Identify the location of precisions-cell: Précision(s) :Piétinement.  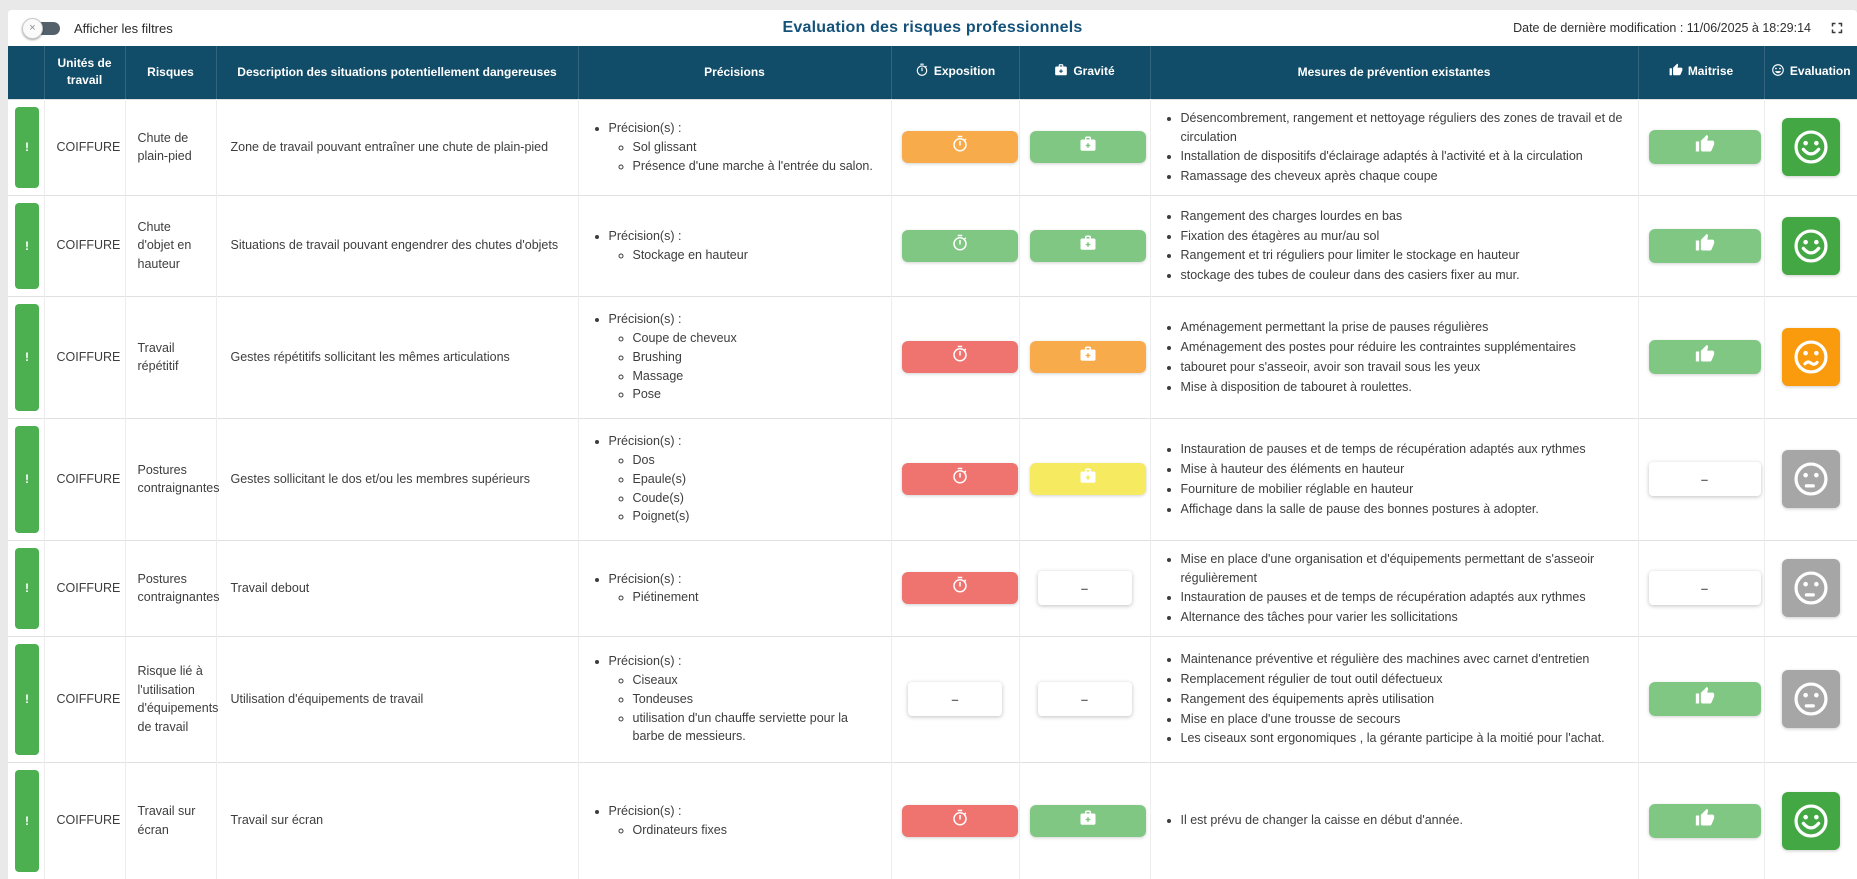
(734, 588).